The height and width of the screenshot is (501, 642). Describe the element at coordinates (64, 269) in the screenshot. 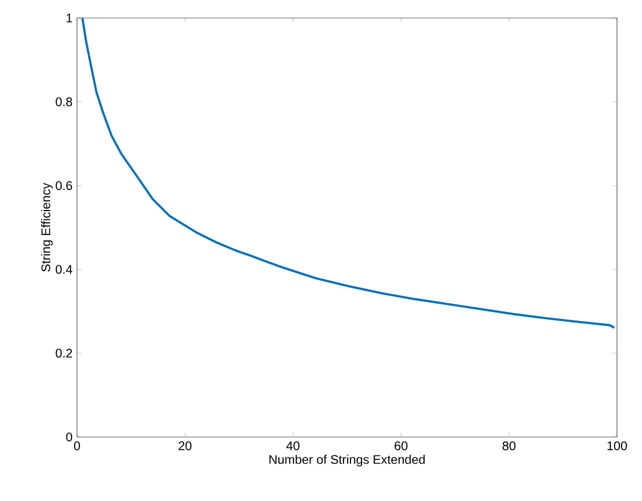

I see `y-tick-label: 0.4` at that location.